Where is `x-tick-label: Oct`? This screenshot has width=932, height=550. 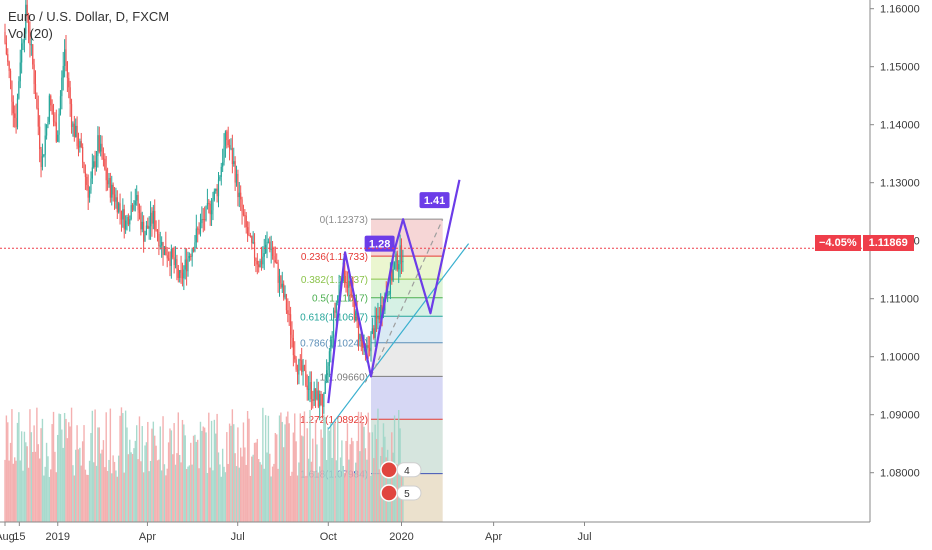 x-tick-label: Oct is located at coordinates (328, 537).